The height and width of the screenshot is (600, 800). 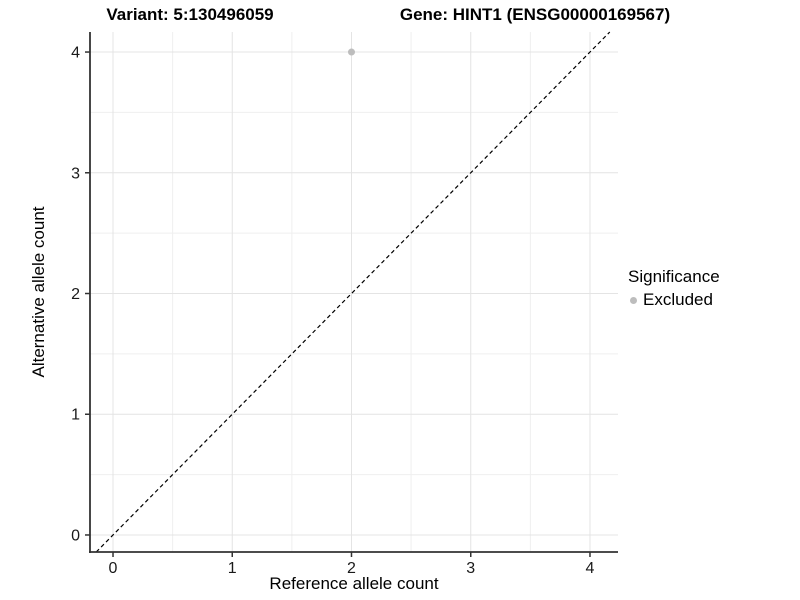 What do you see at coordinates (75, 294) in the screenshot?
I see `y-tick-label: 2` at bounding box center [75, 294].